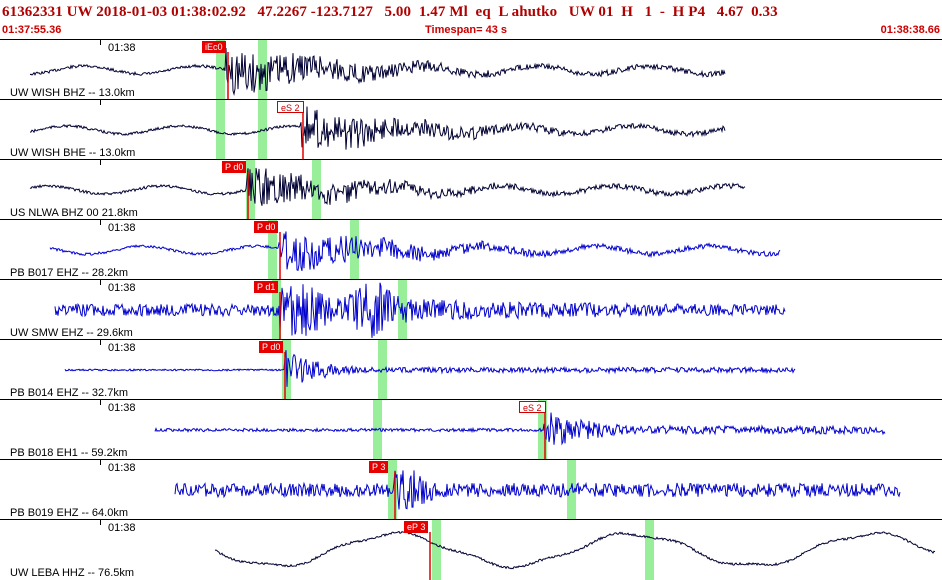 The height and width of the screenshot is (580, 942). Describe the element at coordinates (72, 573) in the screenshot. I see `station-label: UW LEBA HHZ -- 76.5km` at that location.